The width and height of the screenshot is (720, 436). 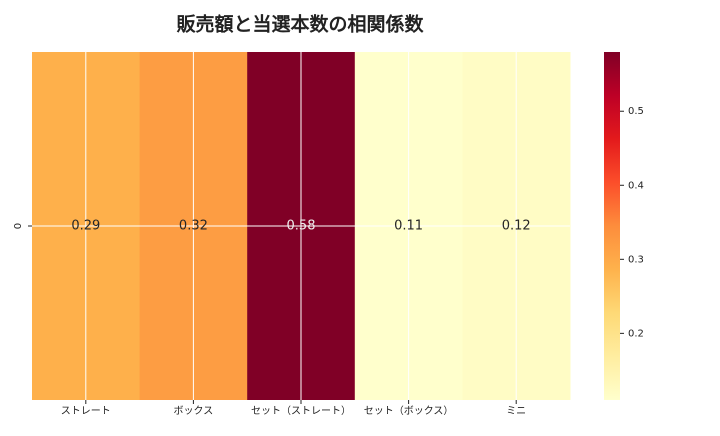 What do you see at coordinates (636, 259) in the screenshot?
I see `colorbar-tick-label: 0.3` at bounding box center [636, 259].